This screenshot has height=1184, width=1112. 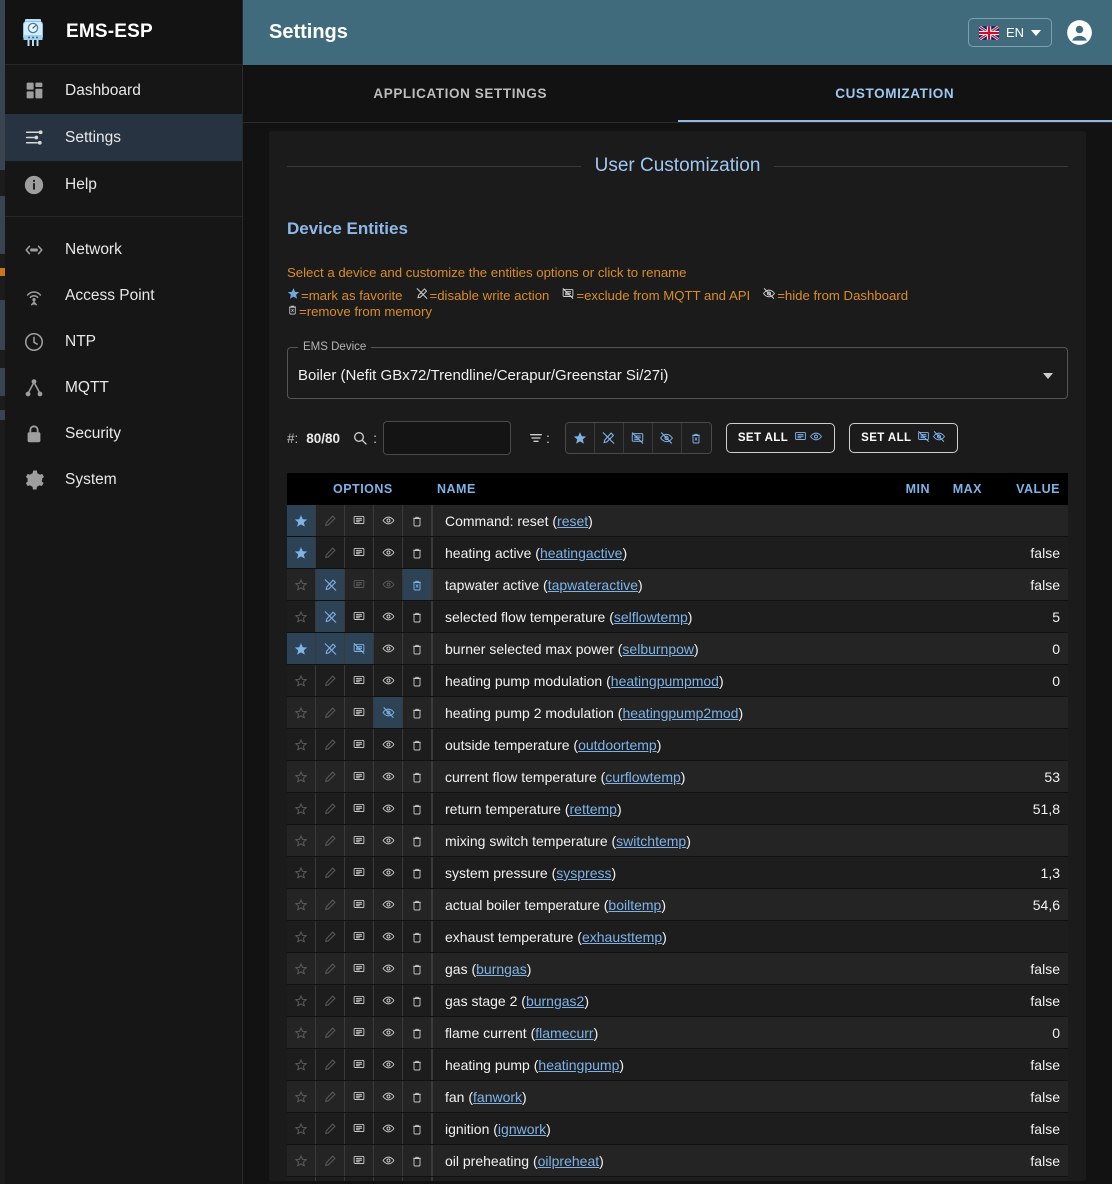 What do you see at coordinates (555, 1000) in the screenshot?
I see `entity-key-link: burngas2` at bounding box center [555, 1000].